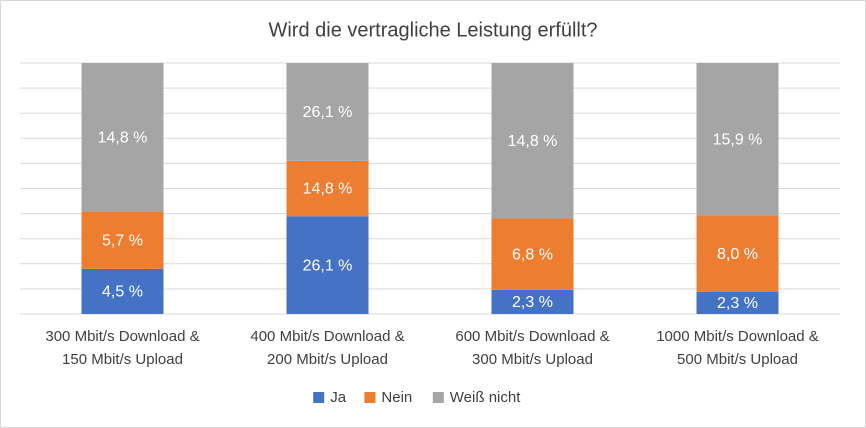 The image size is (866, 428). What do you see at coordinates (122, 359) in the screenshot?
I see `x-tick-label: 150 Mbit/s Upload` at bounding box center [122, 359].